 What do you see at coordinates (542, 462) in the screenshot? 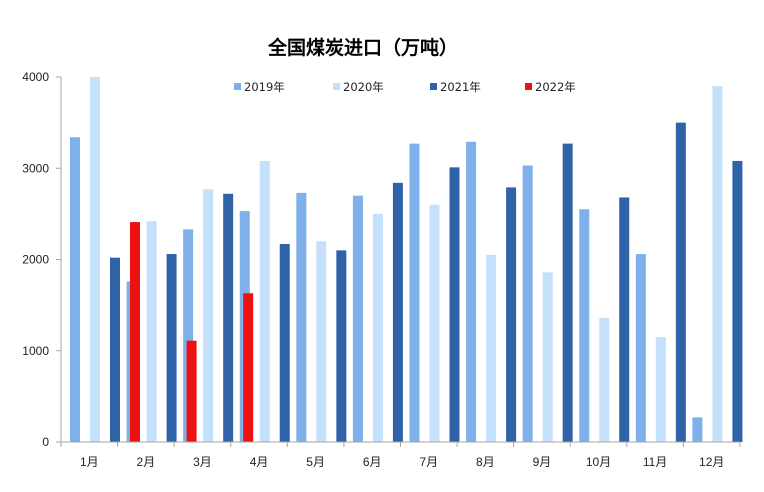
I see `x-tick-label: 9月` at bounding box center [542, 462].